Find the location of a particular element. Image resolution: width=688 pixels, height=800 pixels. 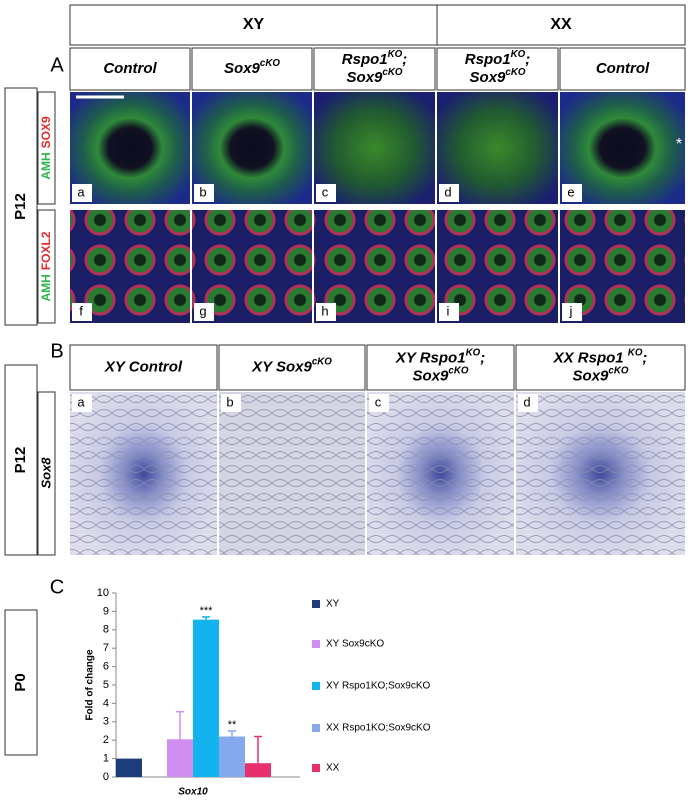

group-label: XX is located at coordinates (561, 24).